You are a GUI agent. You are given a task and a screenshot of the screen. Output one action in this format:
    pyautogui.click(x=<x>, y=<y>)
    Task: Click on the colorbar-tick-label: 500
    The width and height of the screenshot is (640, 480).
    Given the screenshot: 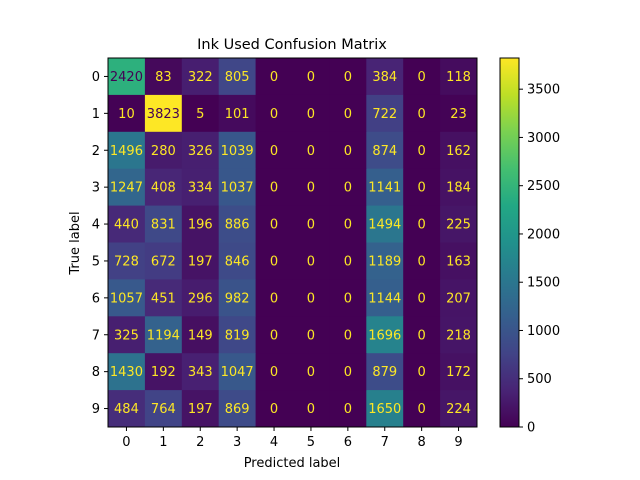 What is the action you would take?
    pyautogui.click(x=539, y=379)
    